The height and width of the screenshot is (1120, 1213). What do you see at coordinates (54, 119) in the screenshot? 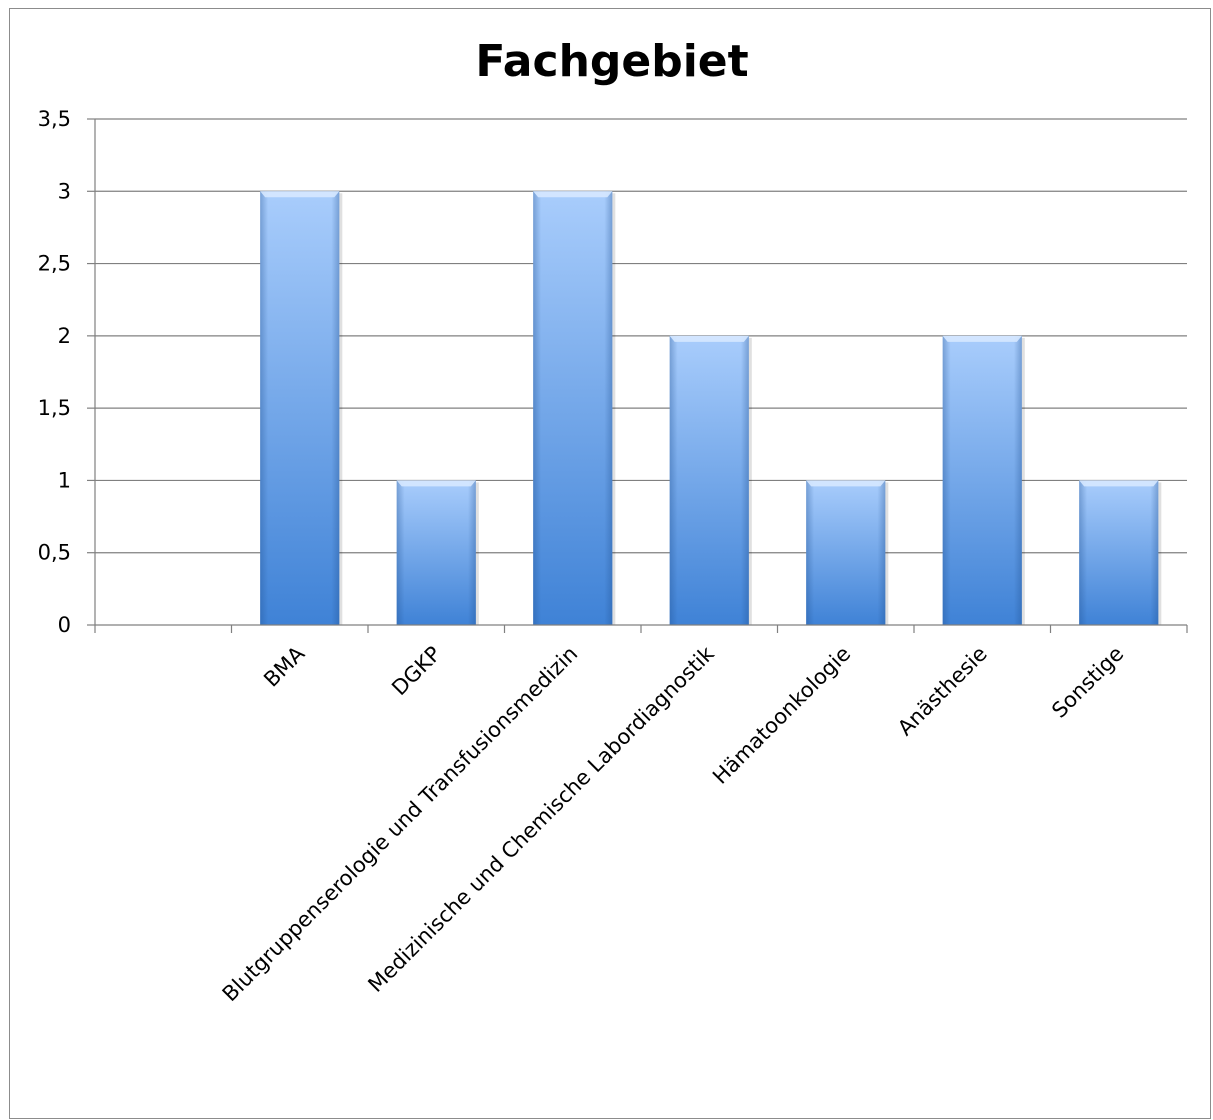
I see `y-tick-label: 3,5` at bounding box center [54, 119].